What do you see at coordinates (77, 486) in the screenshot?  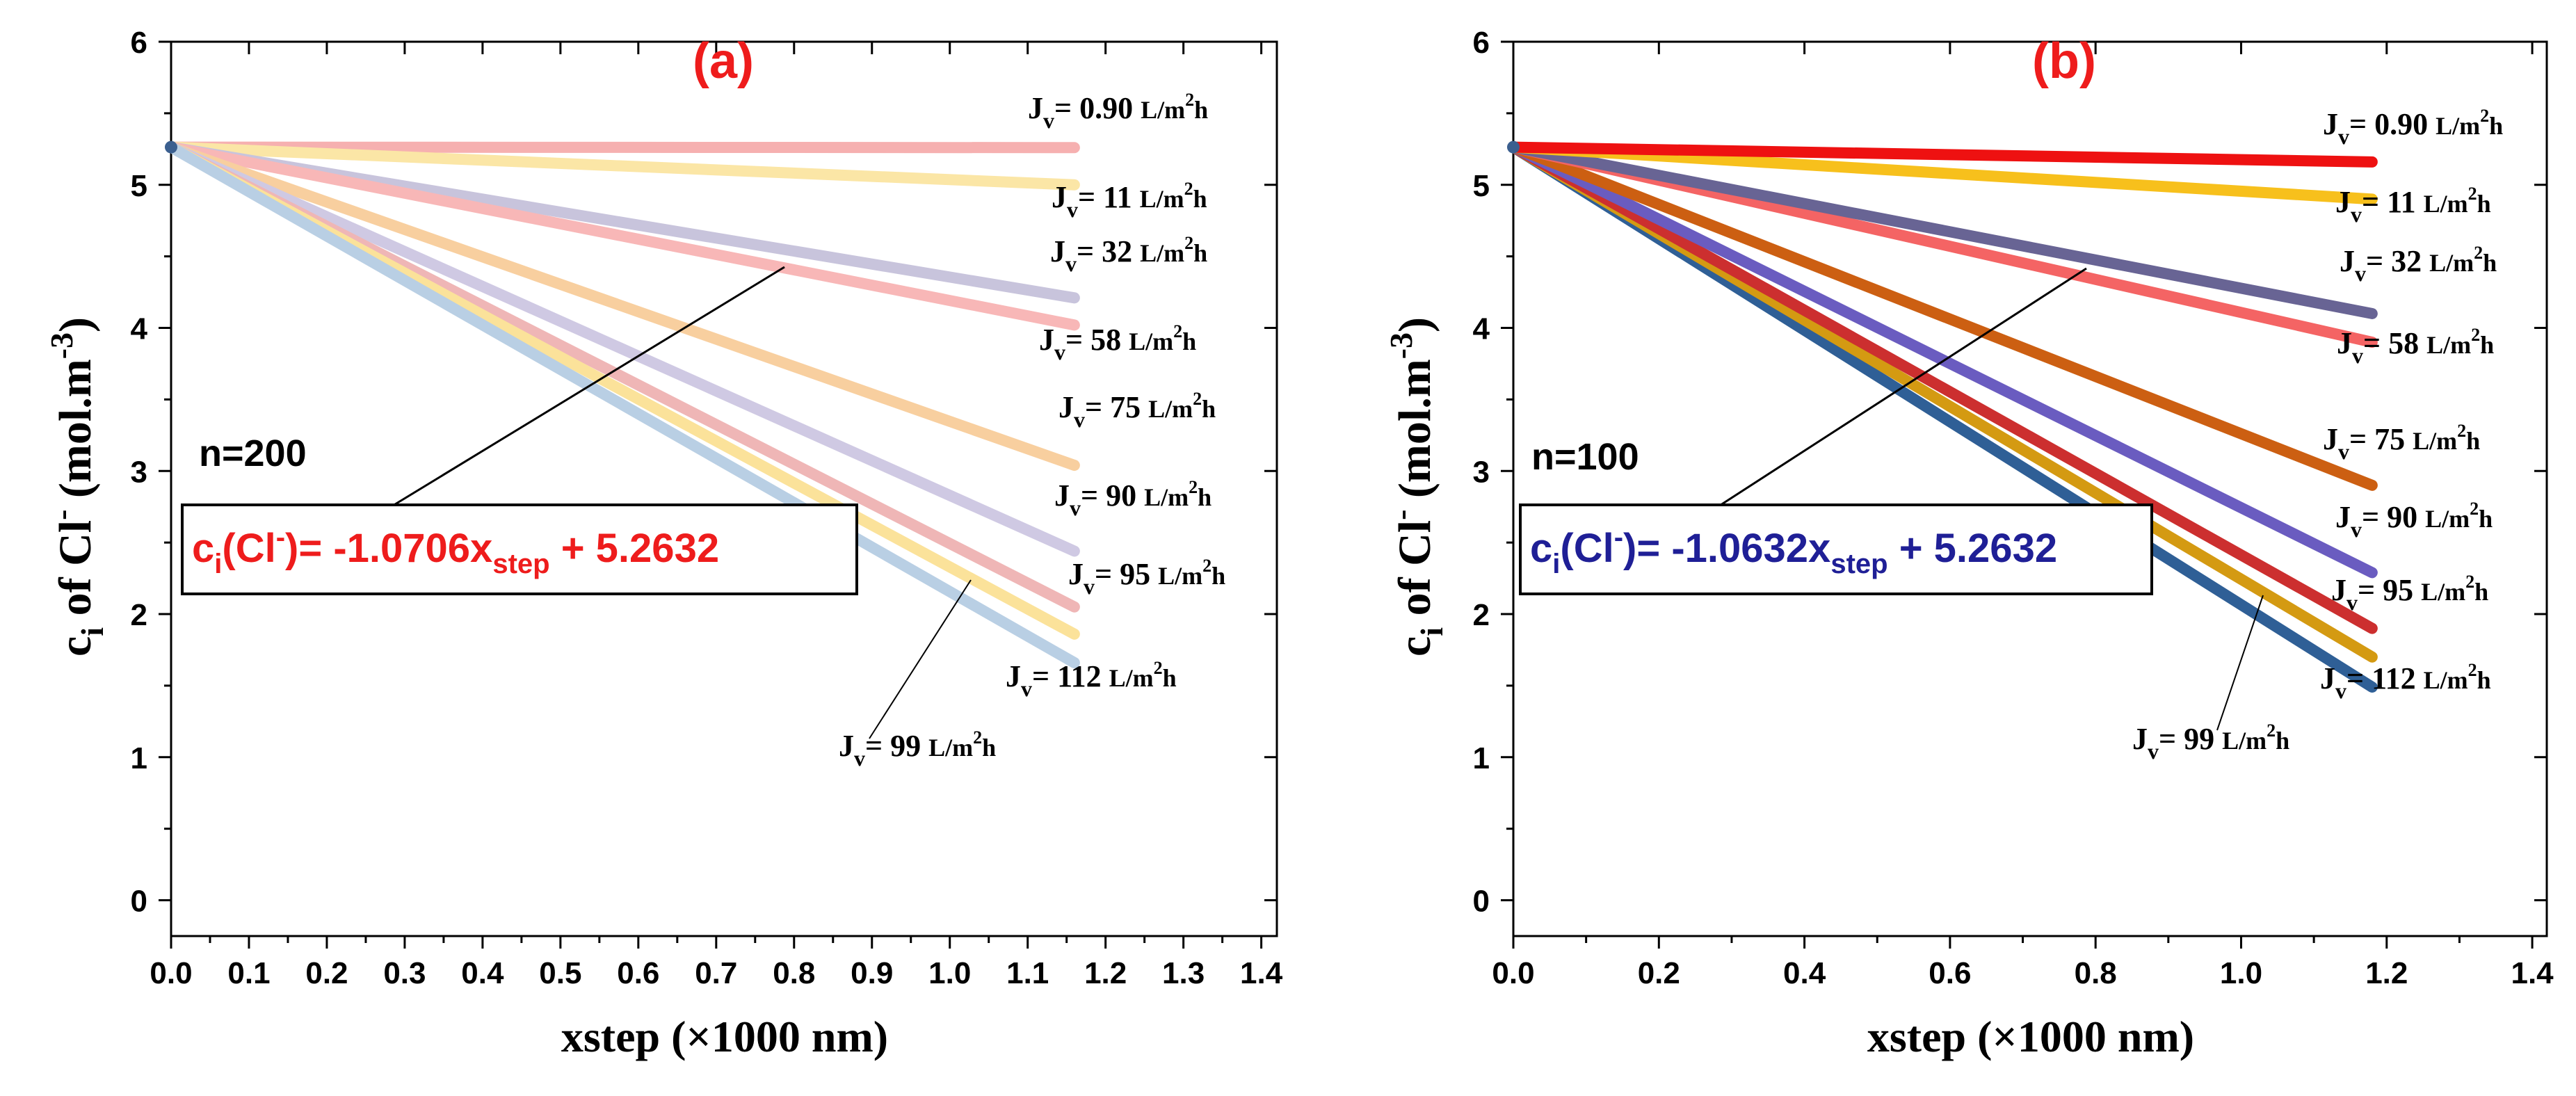 I see `y-axis-label-a: ci of Cl- (mol.m-3)` at bounding box center [77, 486].